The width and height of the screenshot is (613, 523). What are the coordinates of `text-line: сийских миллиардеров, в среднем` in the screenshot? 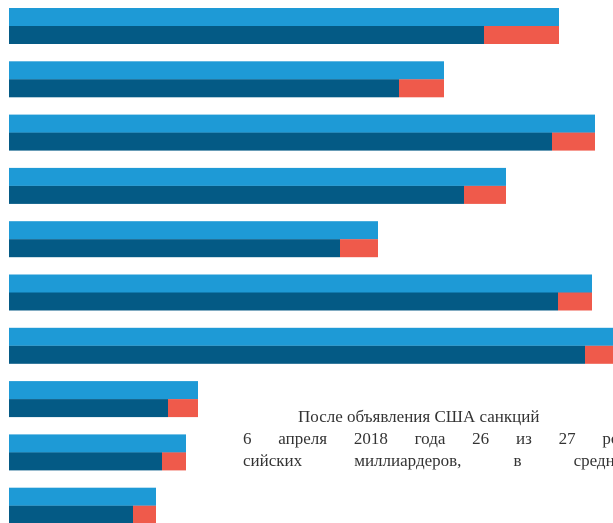 It's located at (428, 460).